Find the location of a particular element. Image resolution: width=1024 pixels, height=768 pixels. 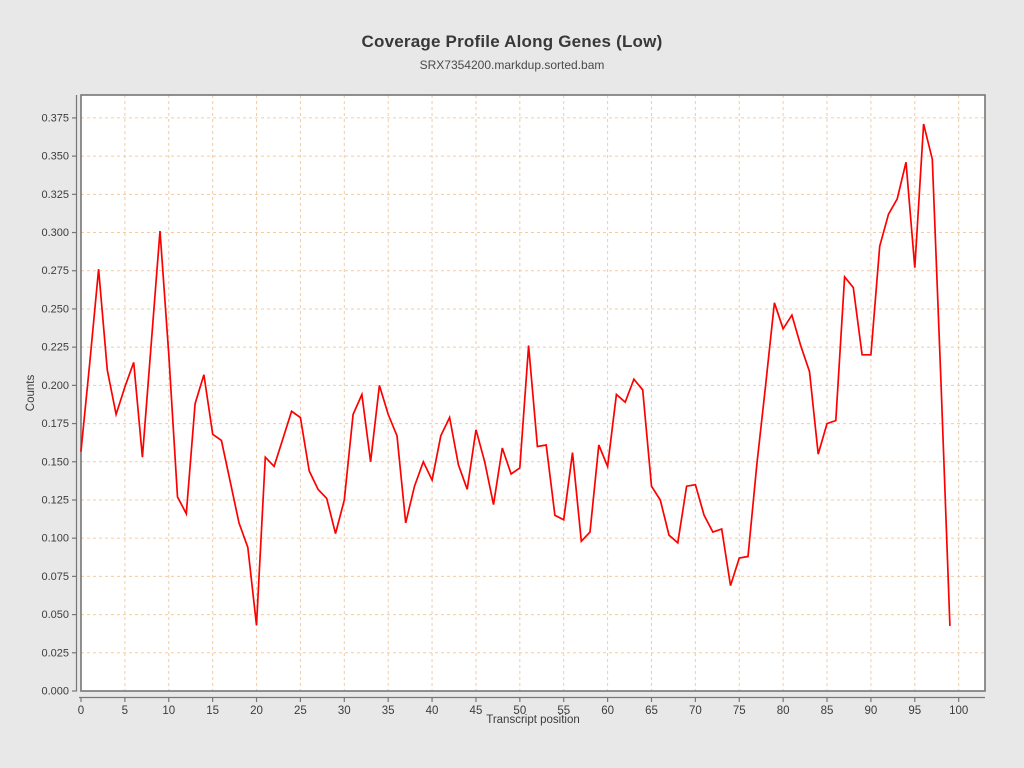

y-tick-label: 0.300 is located at coordinates (55, 233).